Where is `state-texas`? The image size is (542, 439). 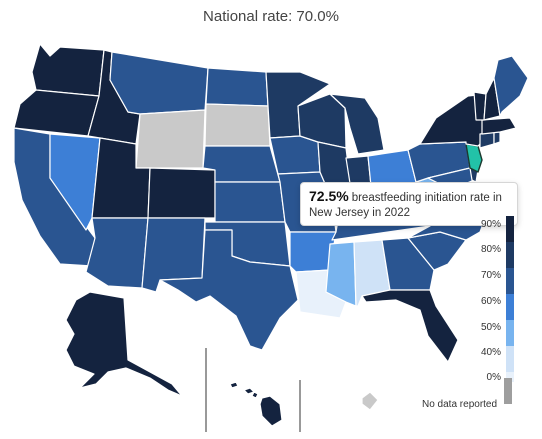 state-texas is located at coordinates (229, 290).